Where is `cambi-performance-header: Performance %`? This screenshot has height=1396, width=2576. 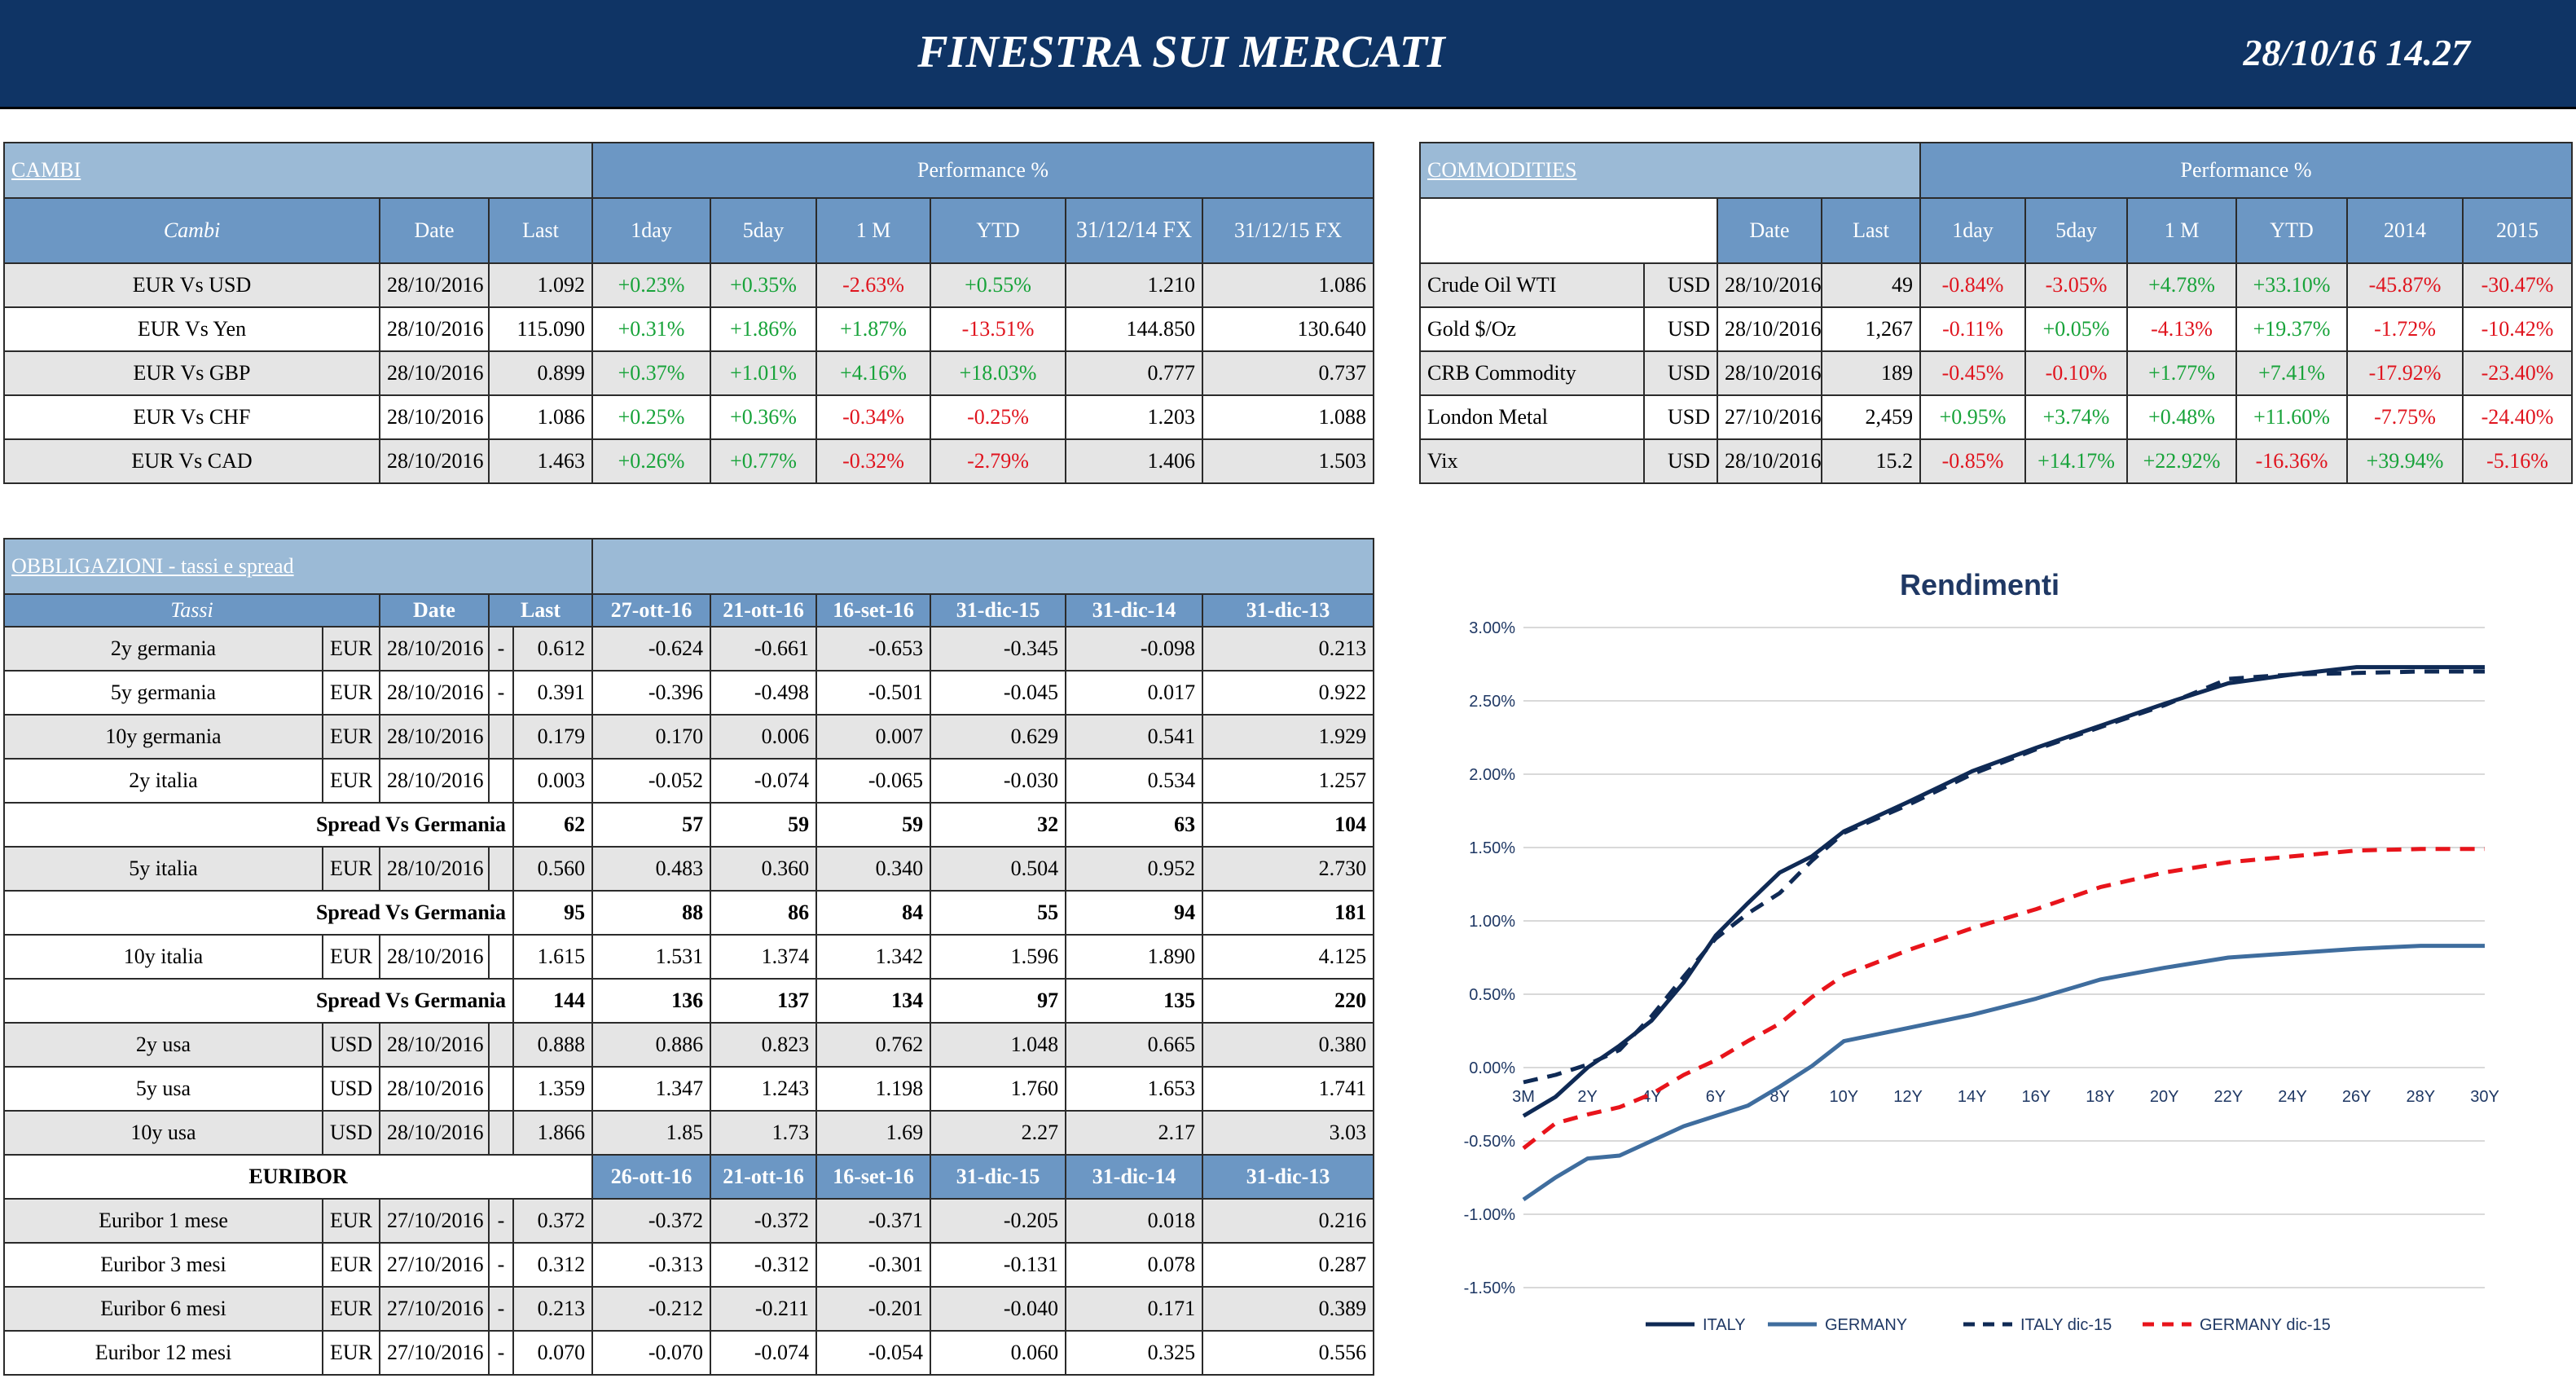 cambi-performance-header: Performance % is located at coordinates (983, 170).